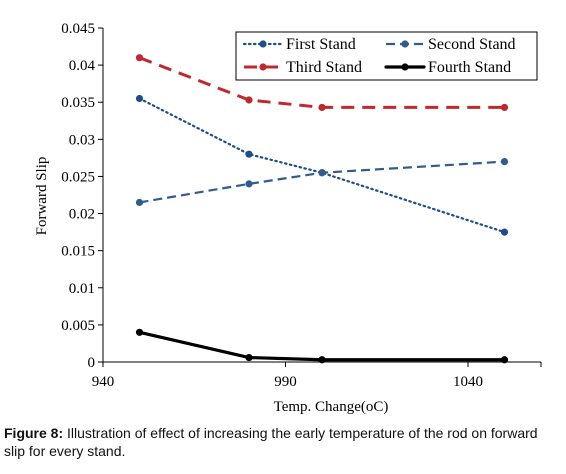 The image size is (566, 474). Describe the element at coordinates (92, 363) in the screenshot. I see `y-tick-label: 0` at that location.